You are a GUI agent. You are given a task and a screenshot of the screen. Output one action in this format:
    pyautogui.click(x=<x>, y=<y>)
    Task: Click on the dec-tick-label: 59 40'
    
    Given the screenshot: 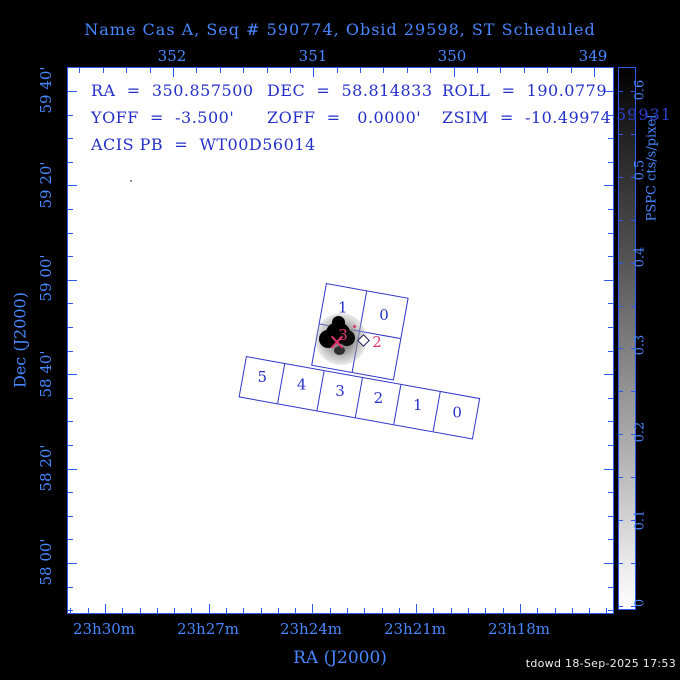 What is the action you would take?
    pyautogui.click(x=46, y=90)
    